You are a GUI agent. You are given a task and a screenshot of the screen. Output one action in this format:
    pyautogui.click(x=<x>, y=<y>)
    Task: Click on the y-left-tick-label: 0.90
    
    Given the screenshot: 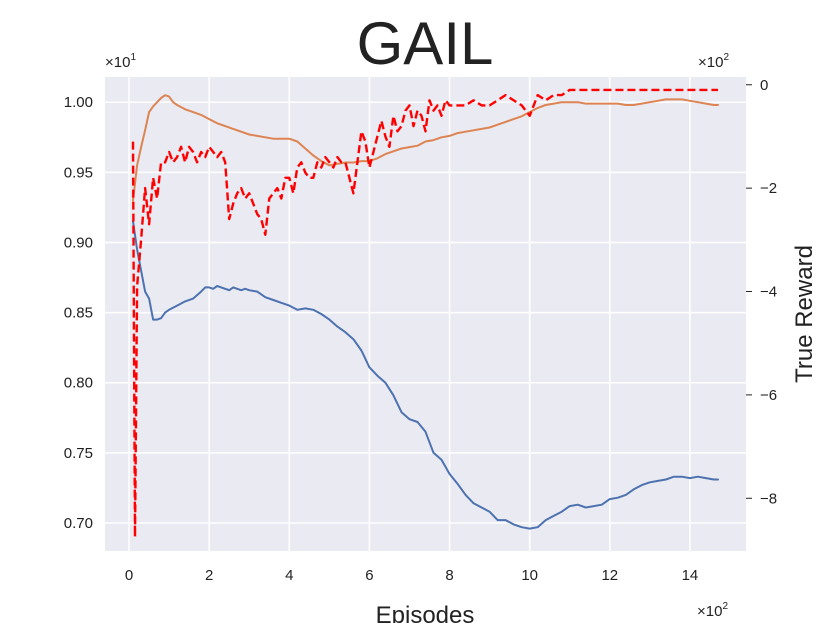 What is the action you would take?
    pyautogui.click(x=78, y=242)
    